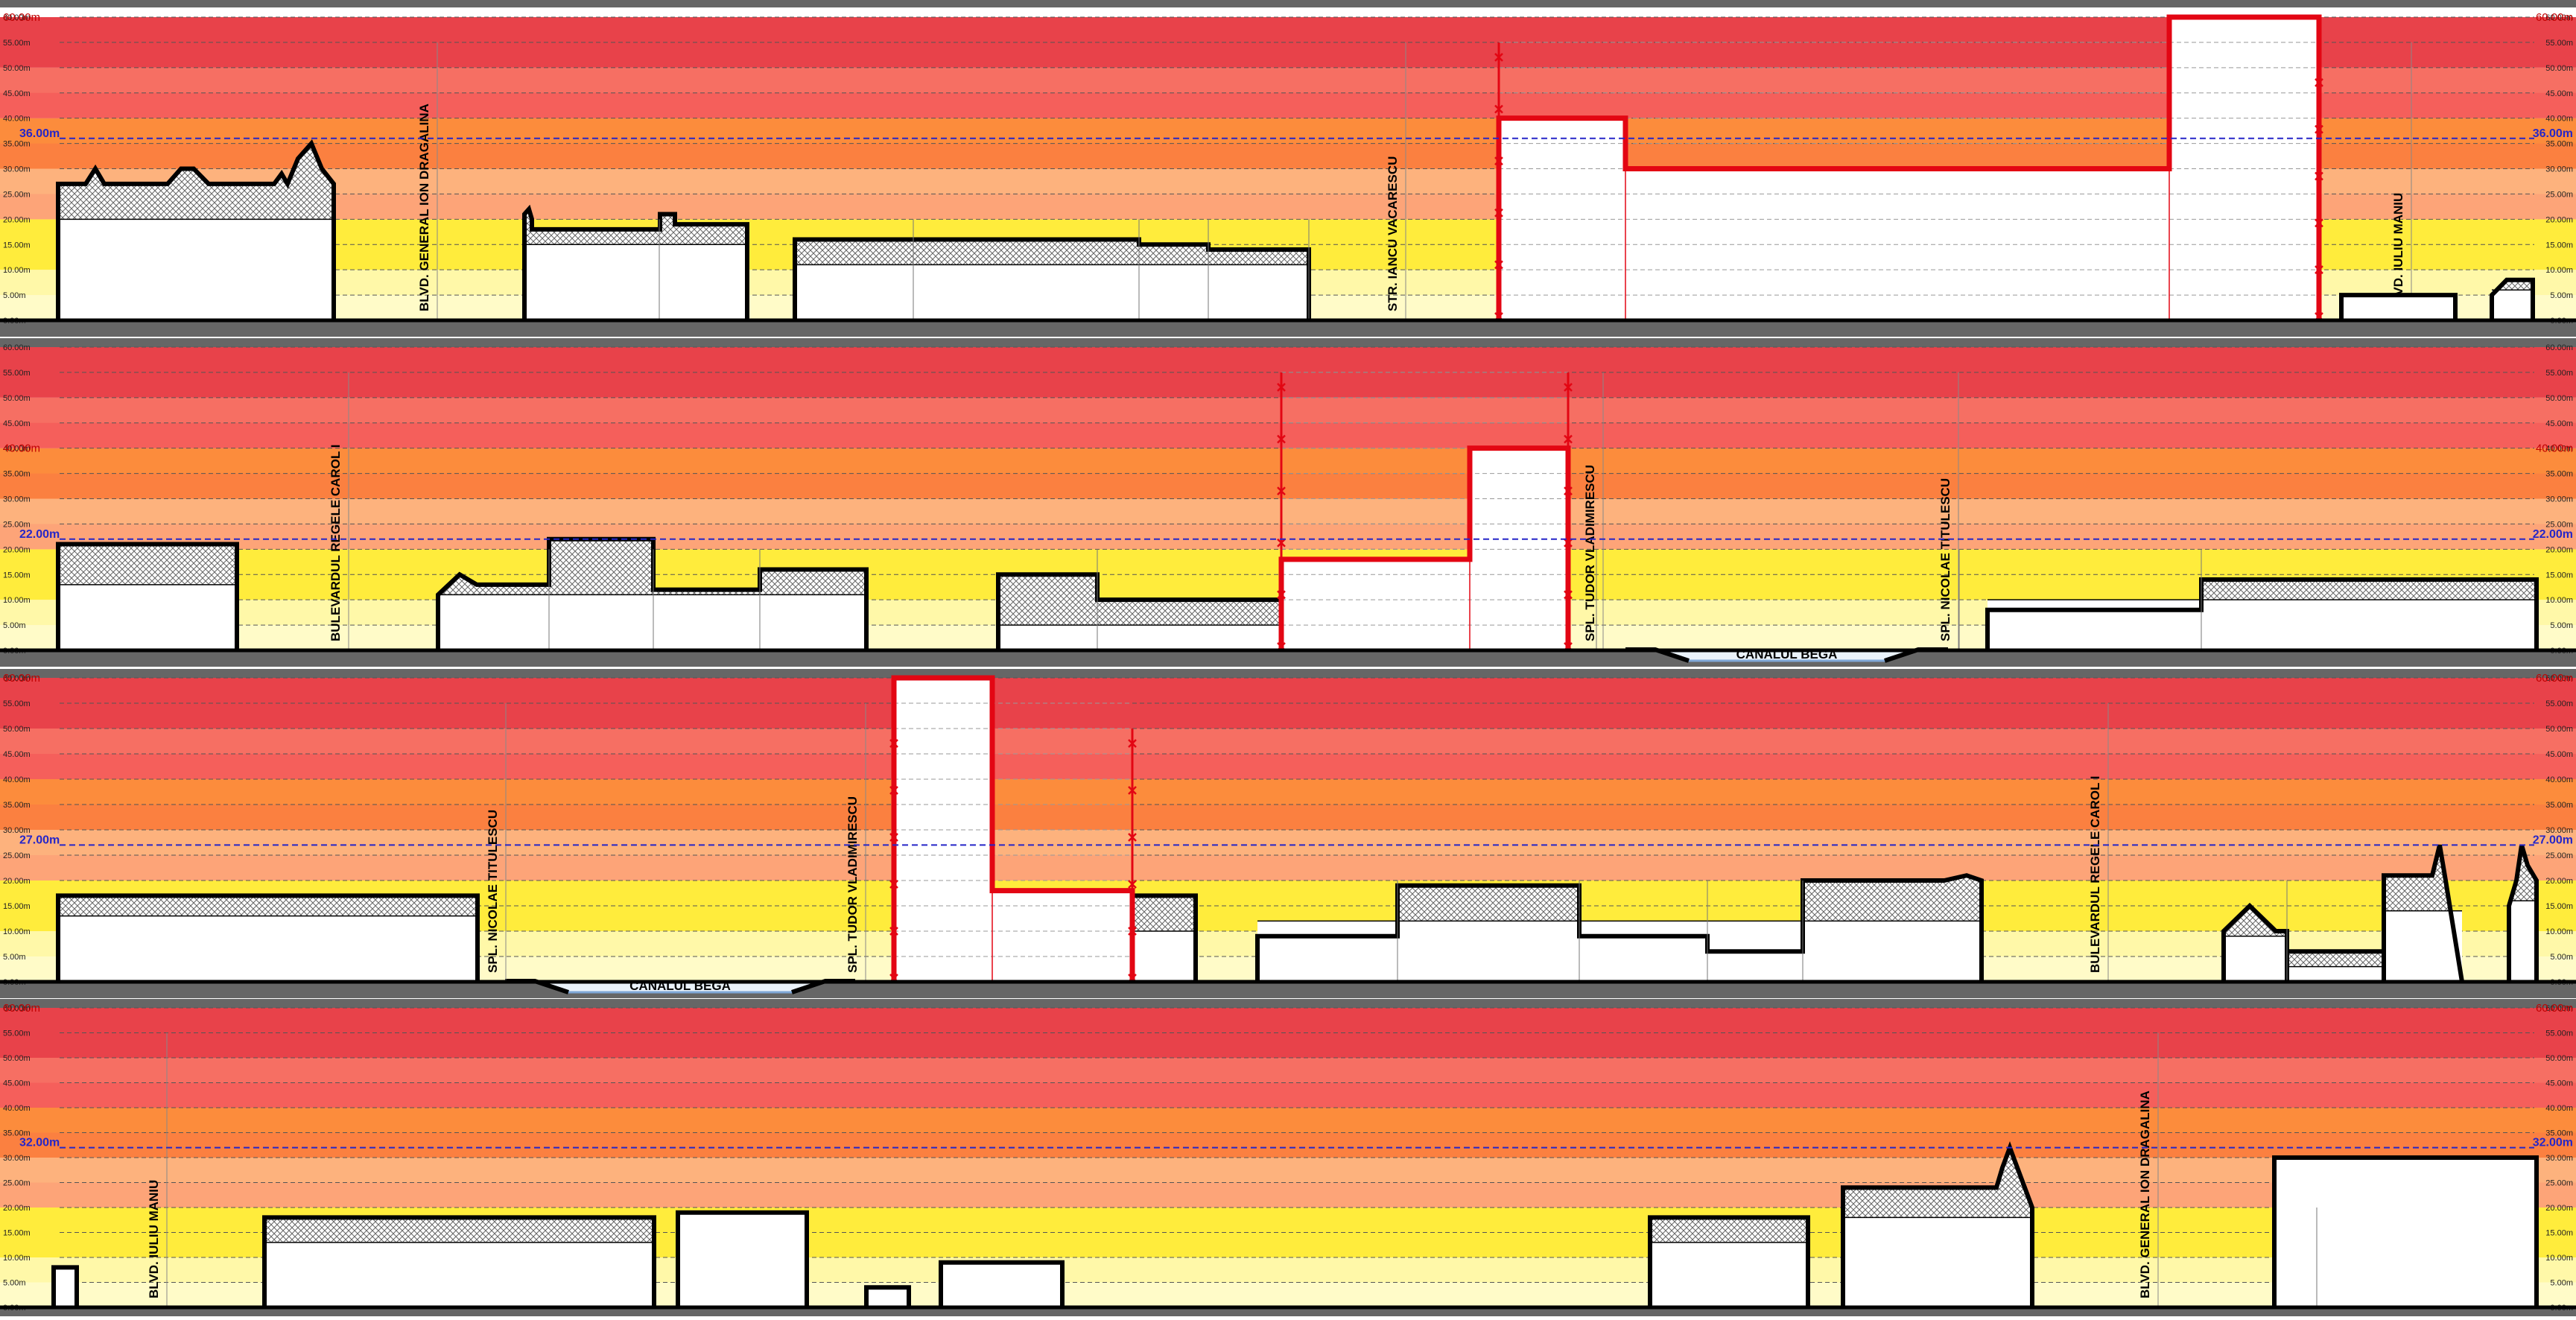  I want to click on tick-label-right: 60.00m, so click(2559, 347).